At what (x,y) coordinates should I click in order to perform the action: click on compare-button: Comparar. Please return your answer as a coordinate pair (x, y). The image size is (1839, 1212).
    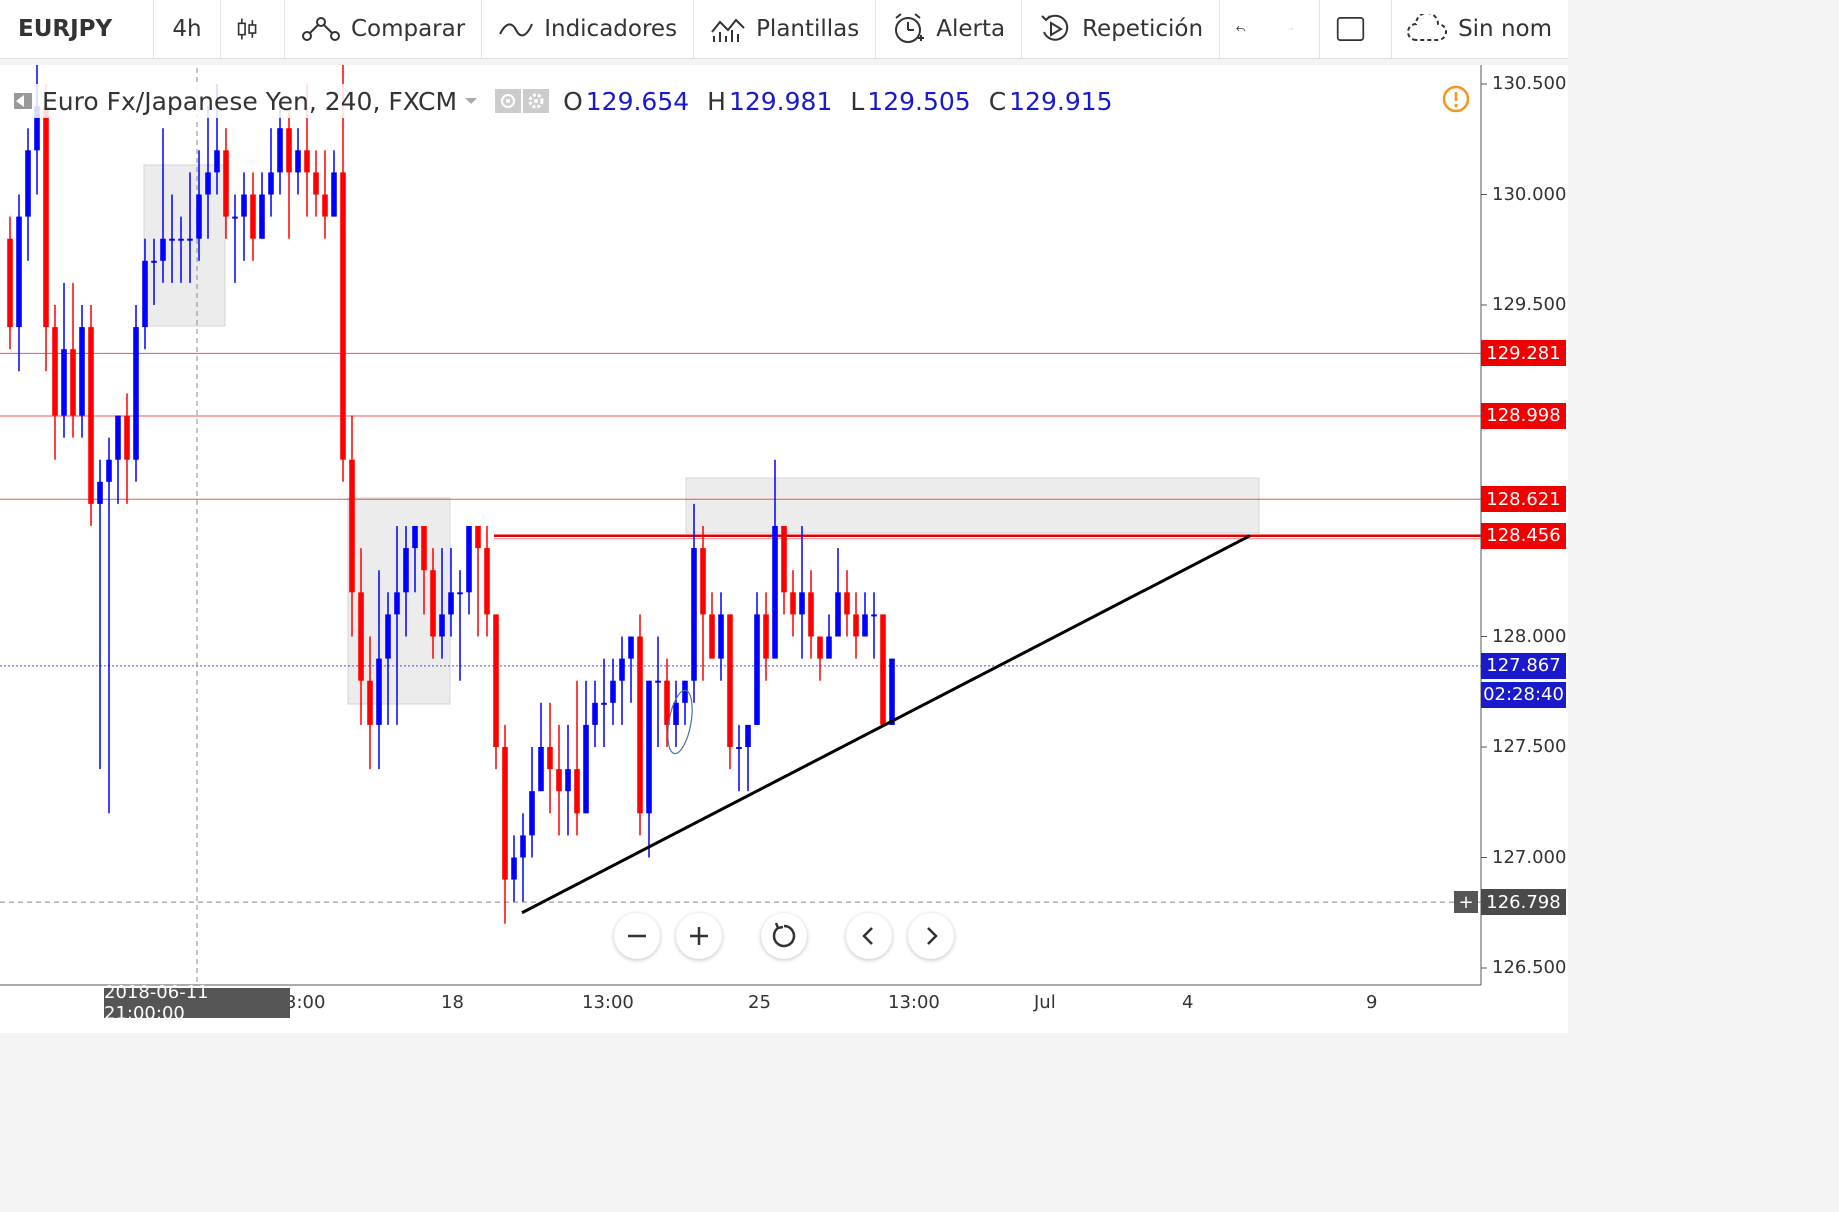
    Looking at the image, I should click on (384, 29).